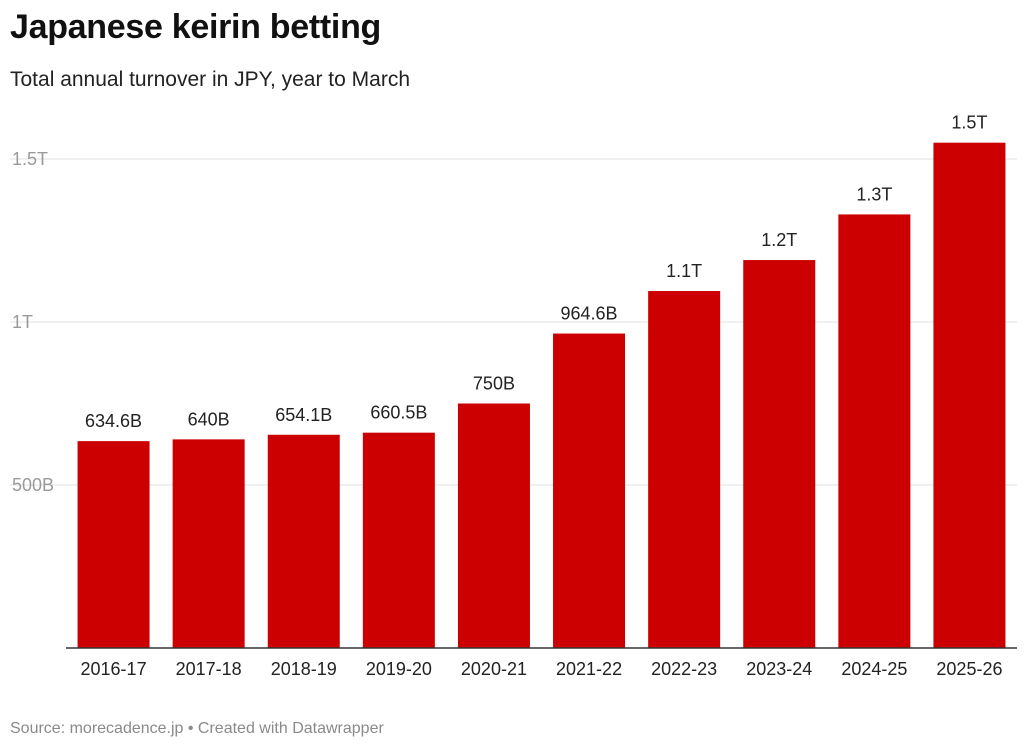 The width and height of the screenshot is (1026, 750). Describe the element at coordinates (209, 669) in the screenshot. I see `x-tick-label: 2017-18` at that location.